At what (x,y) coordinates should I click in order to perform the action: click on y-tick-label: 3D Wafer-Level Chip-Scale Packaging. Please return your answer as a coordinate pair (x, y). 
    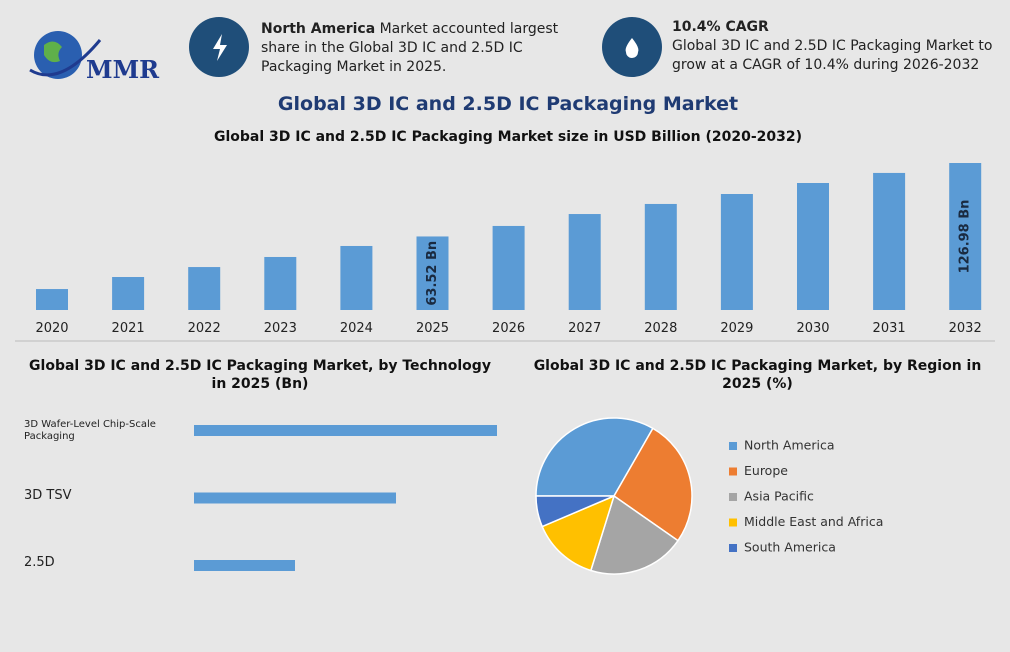
    Looking at the image, I should click on (90, 430).